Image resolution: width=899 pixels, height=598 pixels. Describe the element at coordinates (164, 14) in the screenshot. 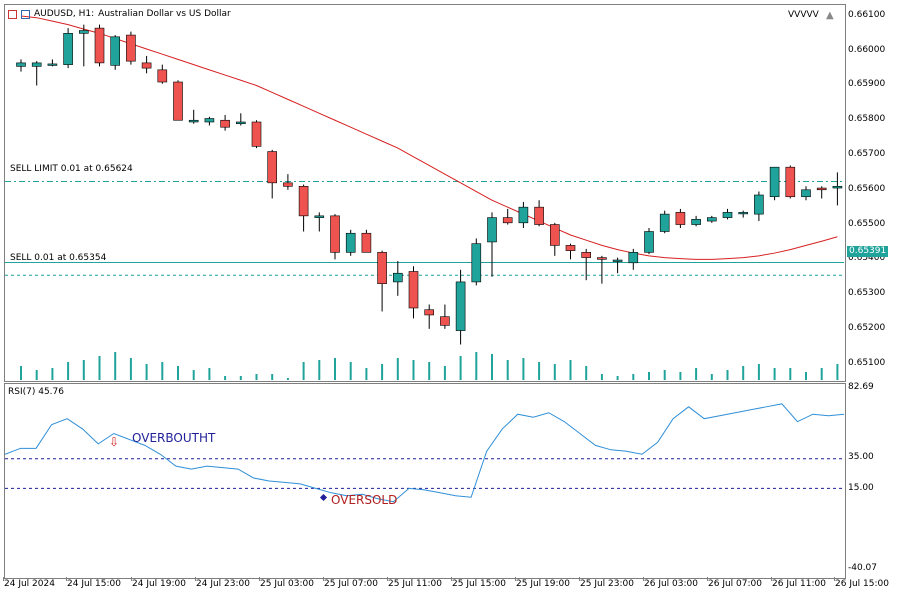

I see `symbol-description: Australian Dollar vs US Dollar` at that location.